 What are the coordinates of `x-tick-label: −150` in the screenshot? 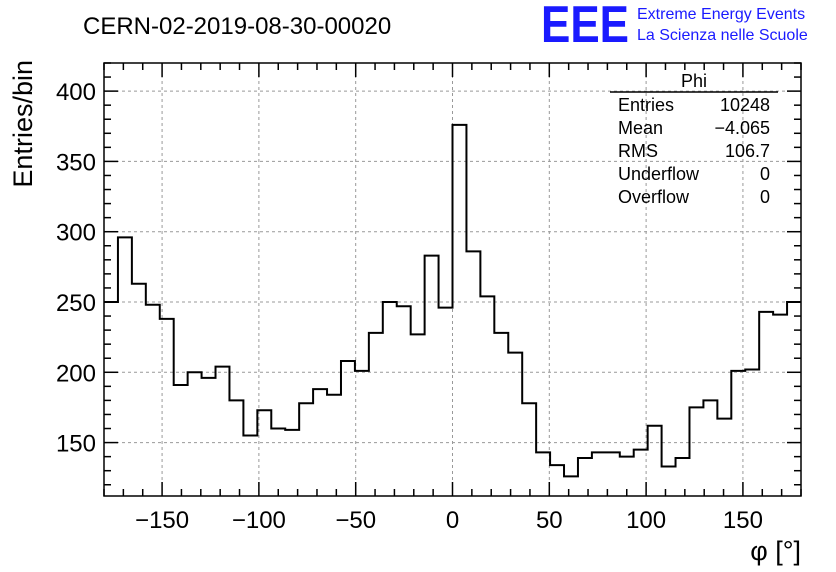 It's located at (162, 520).